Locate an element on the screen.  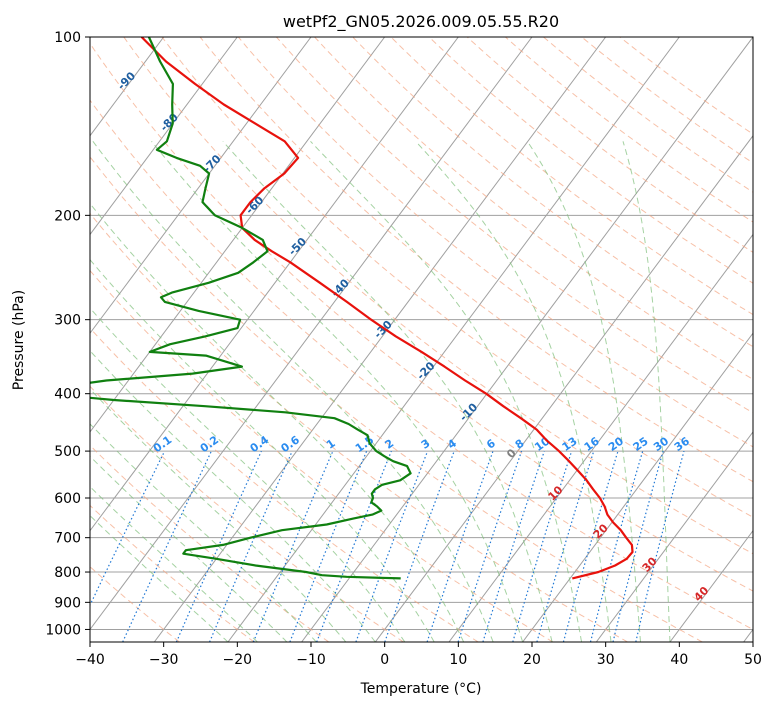
y-tick-label: 1000 is located at coordinates (63, 630).